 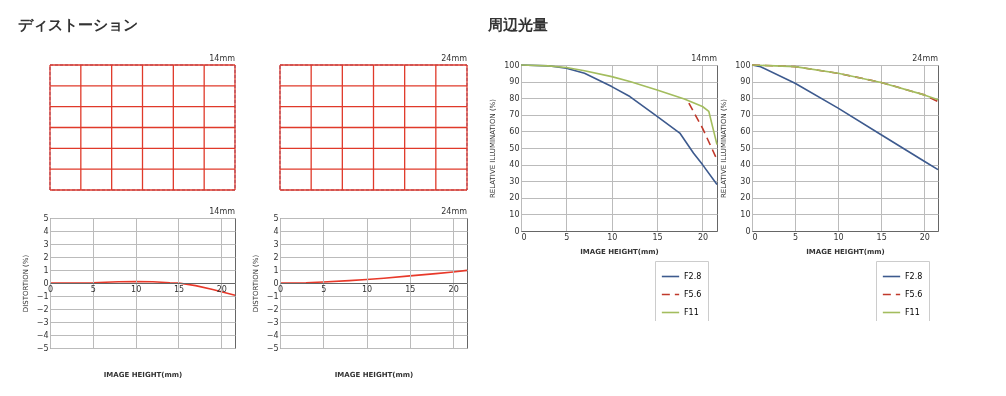 I want to click on chart-title: ディストーション, so click(x=78, y=25).